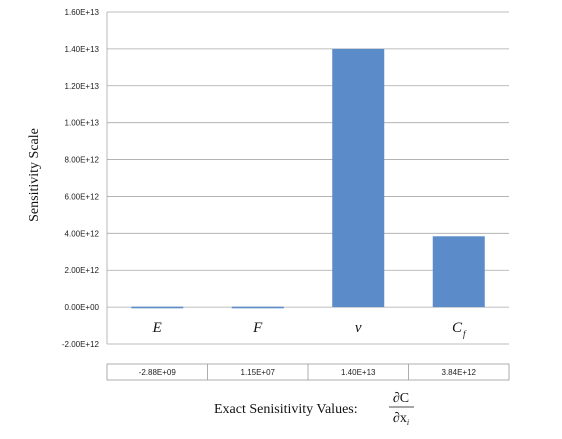 The image size is (562, 439). Describe the element at coordinates (82, 196) in the screenshot. I see `y-tick-label: 6.00E+12` at that location.